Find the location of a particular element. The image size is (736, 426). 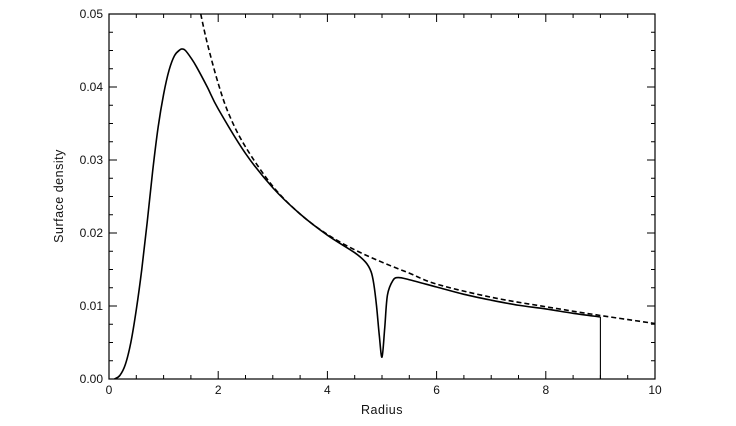

x-tick-label: 0 is located at coordinates (109, 390).